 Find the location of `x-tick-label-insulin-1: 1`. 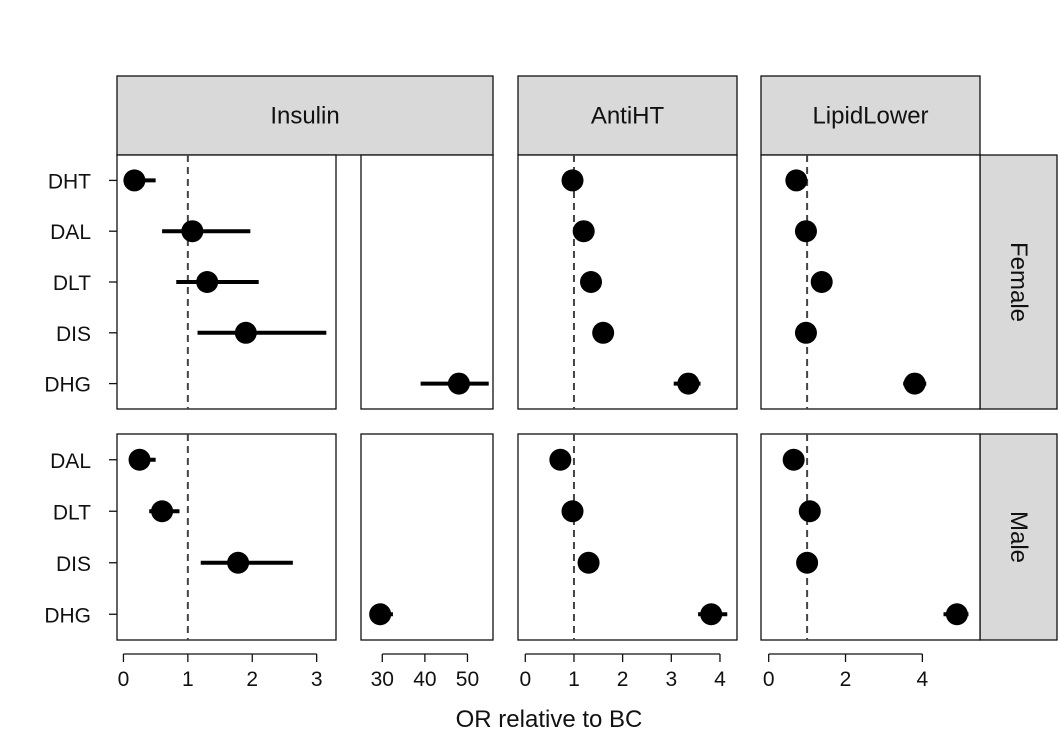

x-tick-label-insulin-1: 1 is located at coordinates (188, 679).